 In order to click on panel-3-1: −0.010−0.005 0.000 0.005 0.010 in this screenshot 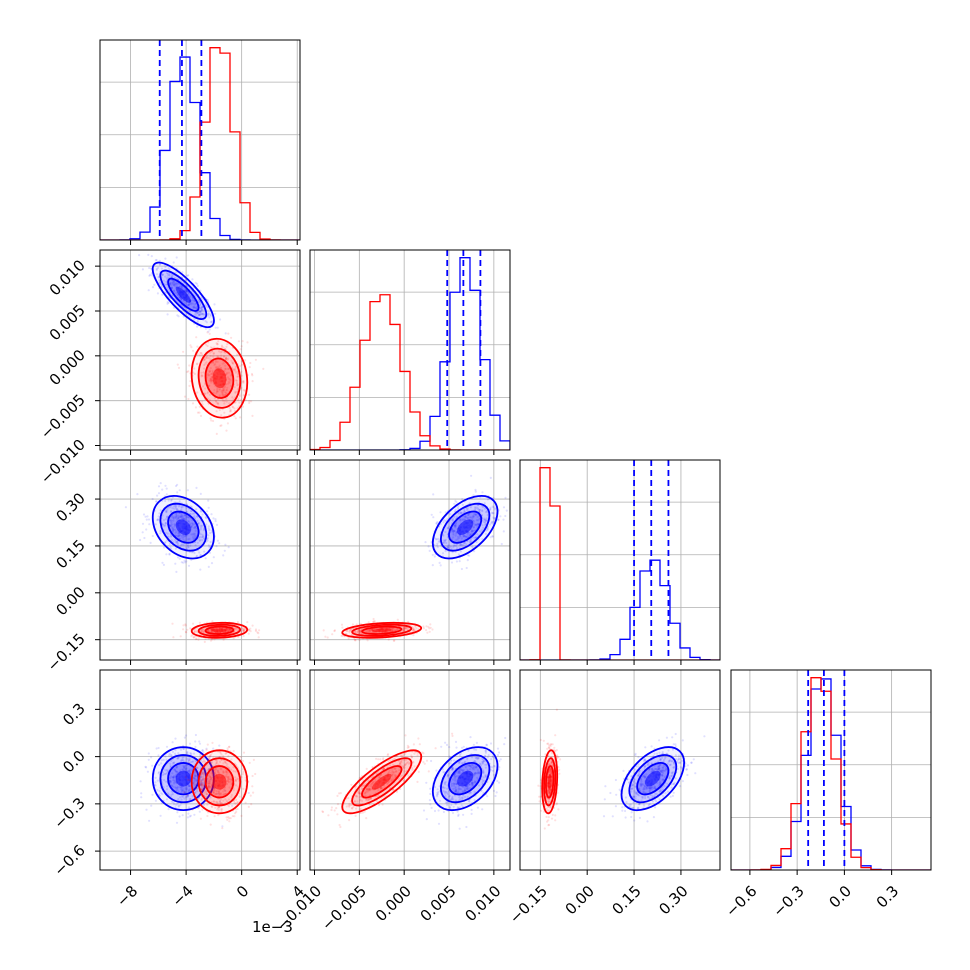, I will do `click(392, 801)`.